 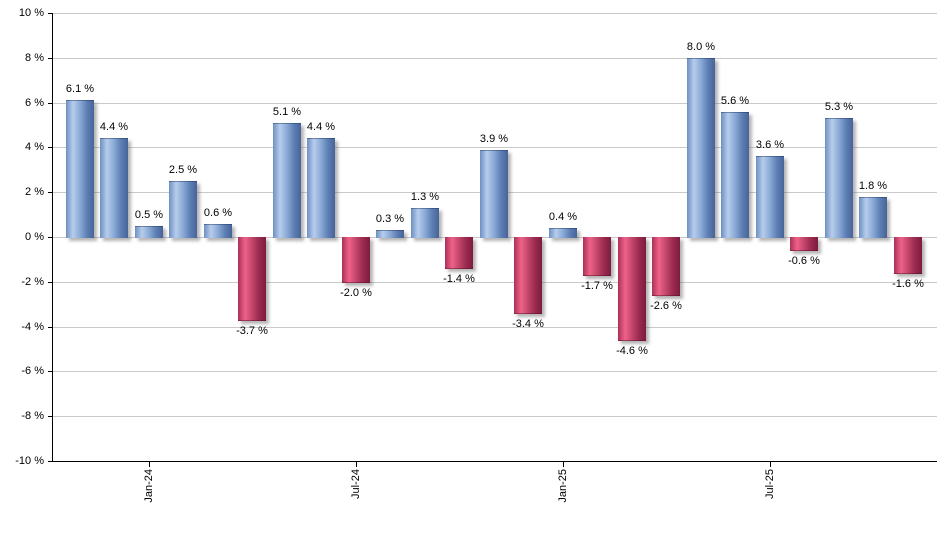 What do you see at coordinates (34, 192) in the screenshot?
I see `y-axis-label: 2 %` at bounding box center [34, 192].